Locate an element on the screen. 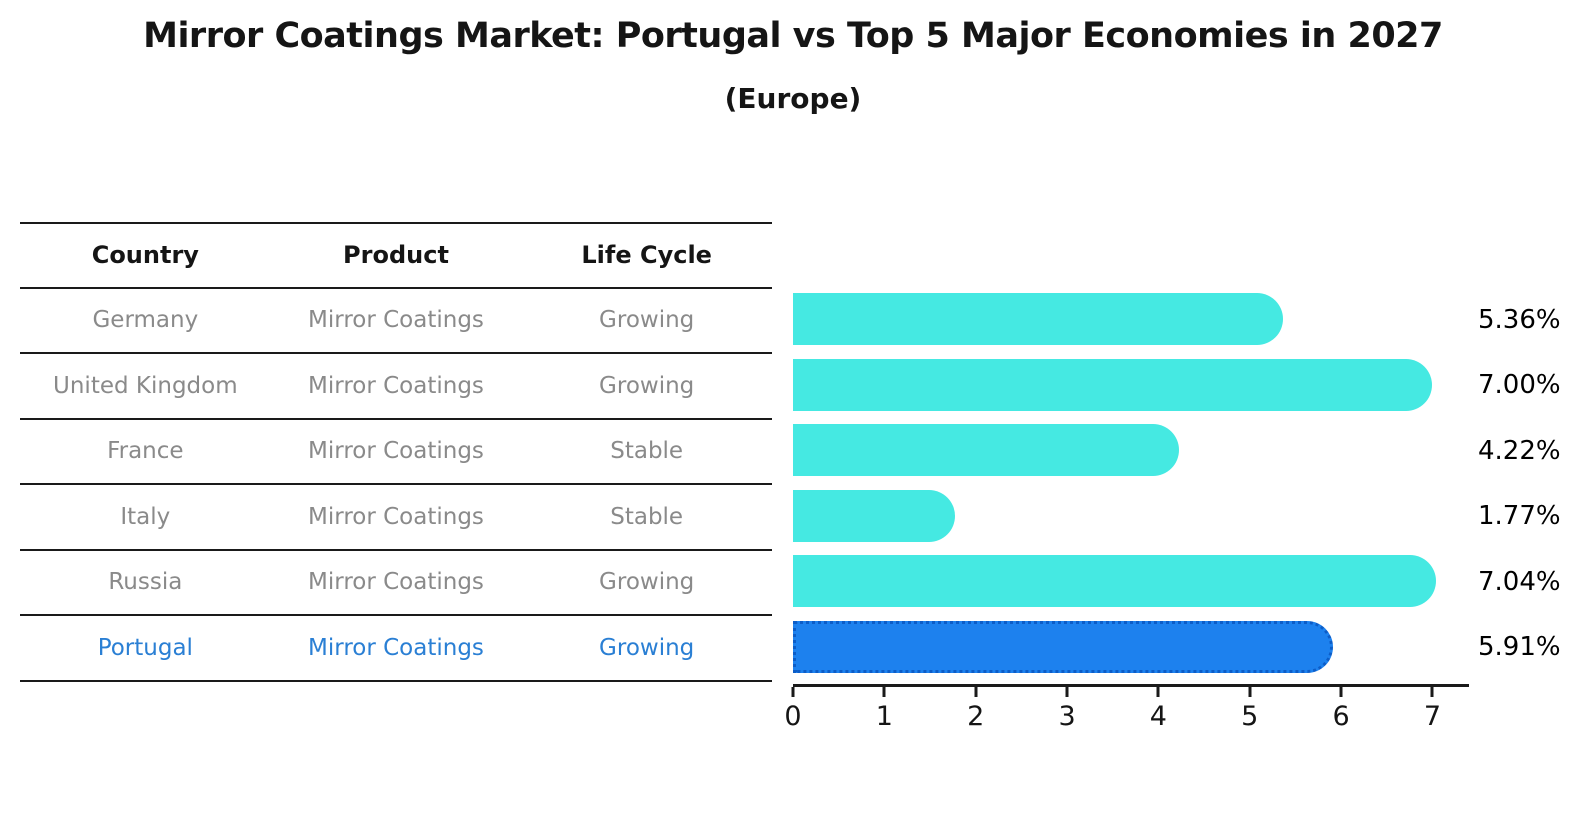  x-axis-tick-label: 7 is located at coordinates (1432, 716).